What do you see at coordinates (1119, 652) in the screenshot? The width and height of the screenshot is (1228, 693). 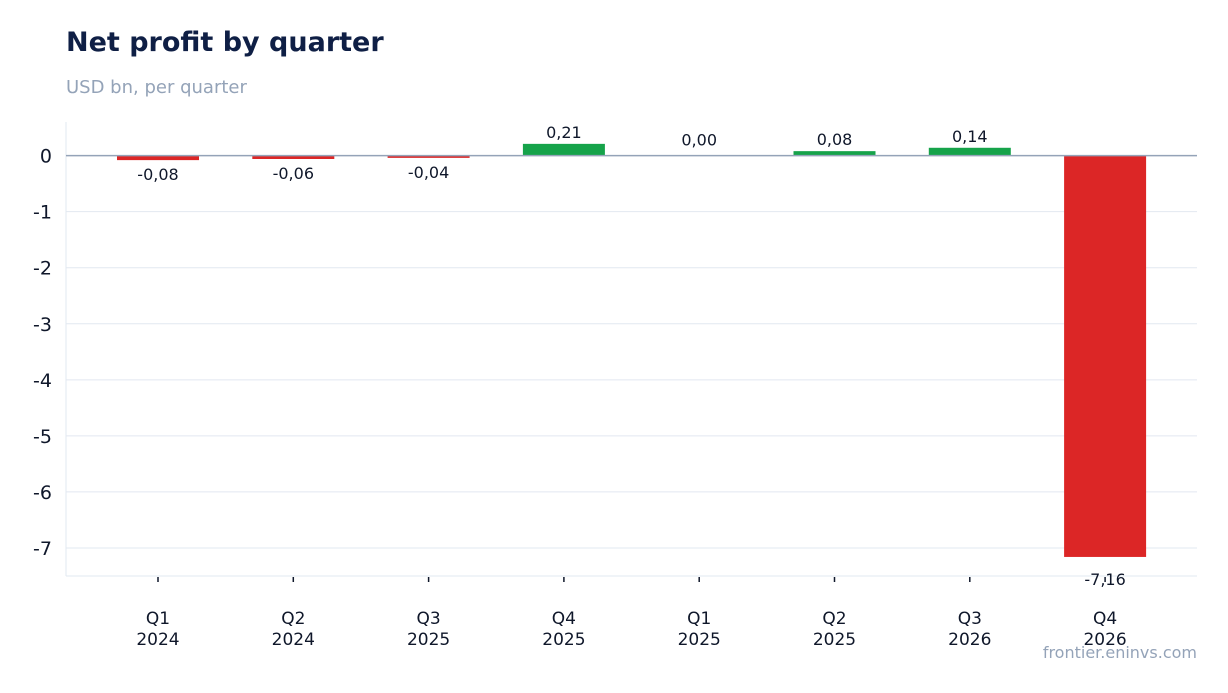 I see `source-credit: frontier.eninvs.com` at bounding box center [1119, 652].